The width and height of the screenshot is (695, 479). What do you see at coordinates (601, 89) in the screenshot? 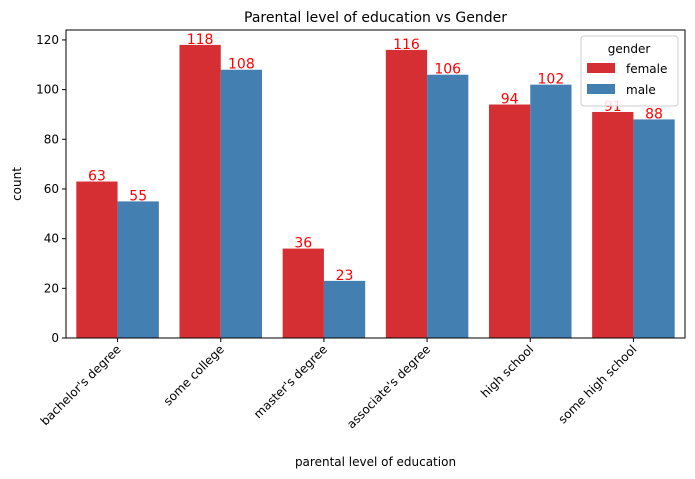
I see `legend-swatch-male` at bounding box center [601, 89].